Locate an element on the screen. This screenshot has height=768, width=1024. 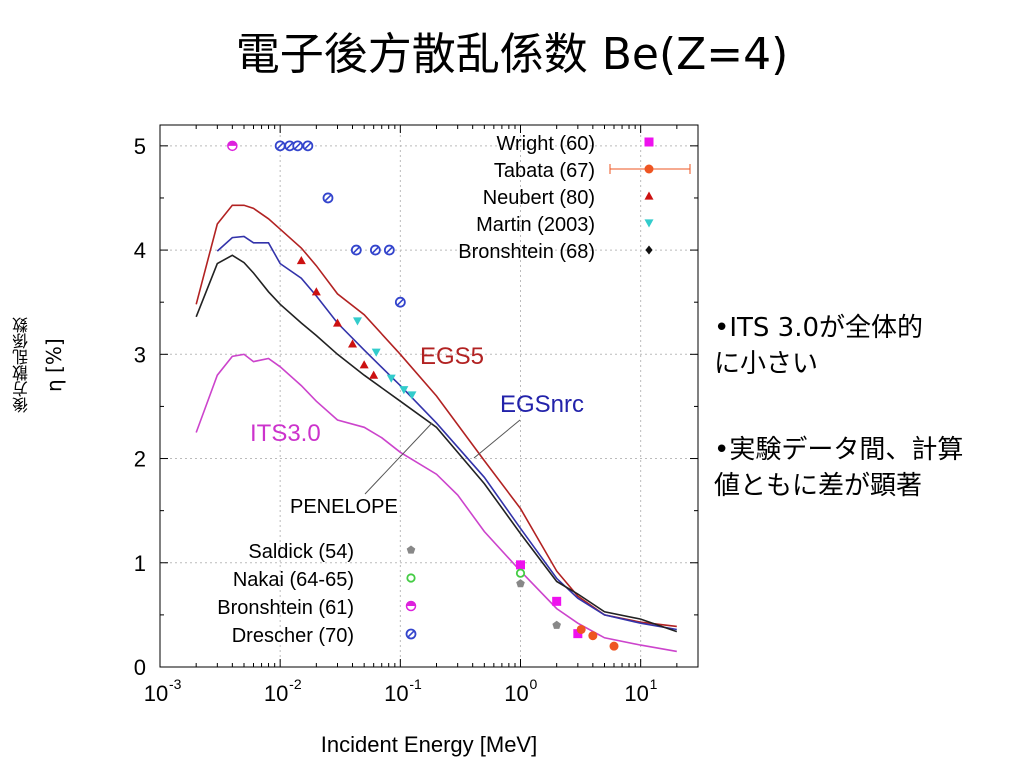
note-its: •ITS 3.0が全体的 に小さい is located at coordinates (864, 346).